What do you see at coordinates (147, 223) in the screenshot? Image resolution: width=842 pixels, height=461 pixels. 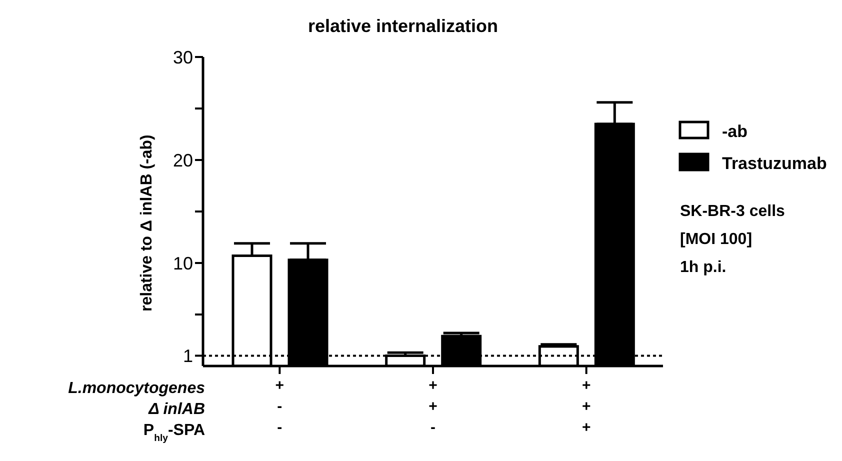 I see `y-axis-title: relative to Δ inlAB (-ab)` at bounding box center [147, 223].